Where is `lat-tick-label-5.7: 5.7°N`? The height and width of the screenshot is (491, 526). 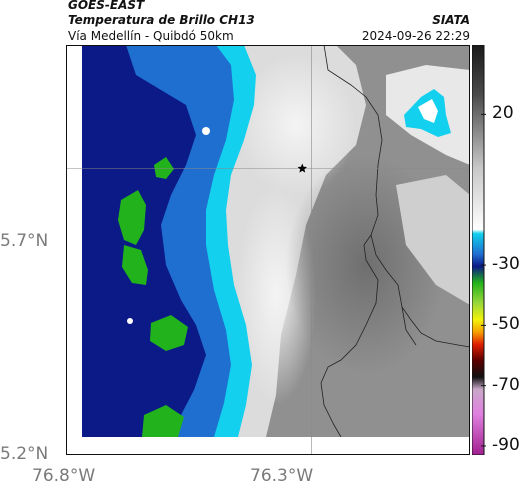
lat-tick-label-5.7: 5.7°N is located at coordinates (24, 241).